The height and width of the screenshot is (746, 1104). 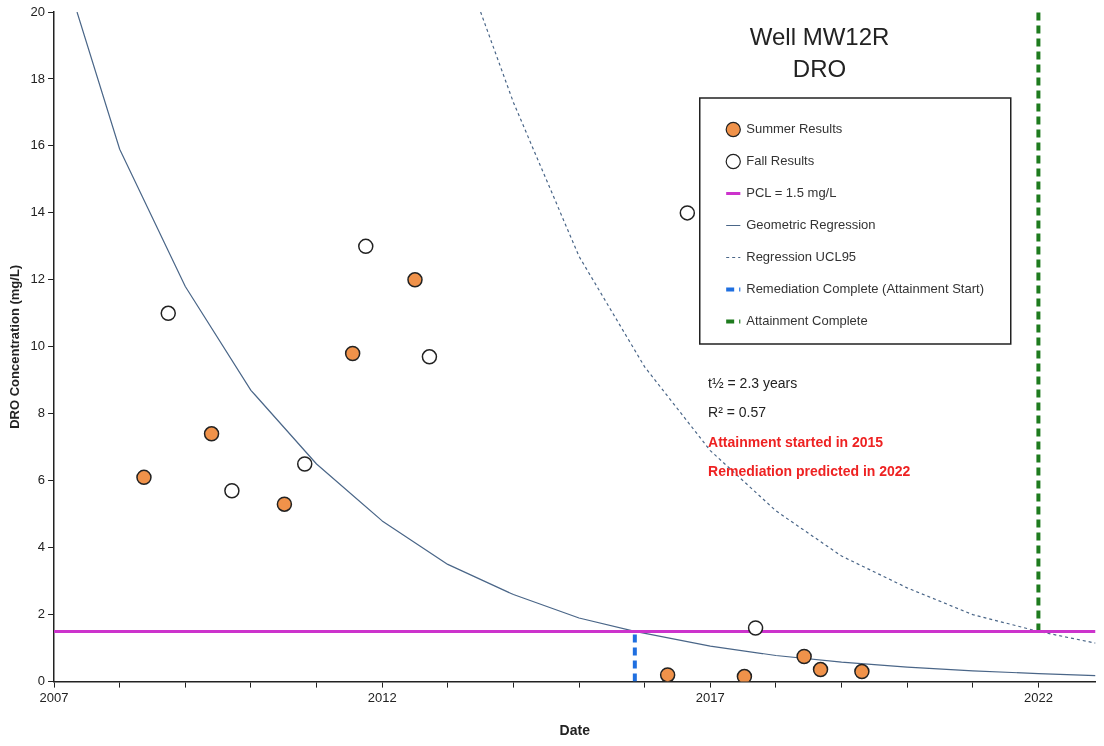 What do you see at coordinates (38, 11) in the screenshot?
I see `y-tick-label: 20` at bounding box center [38, 11].